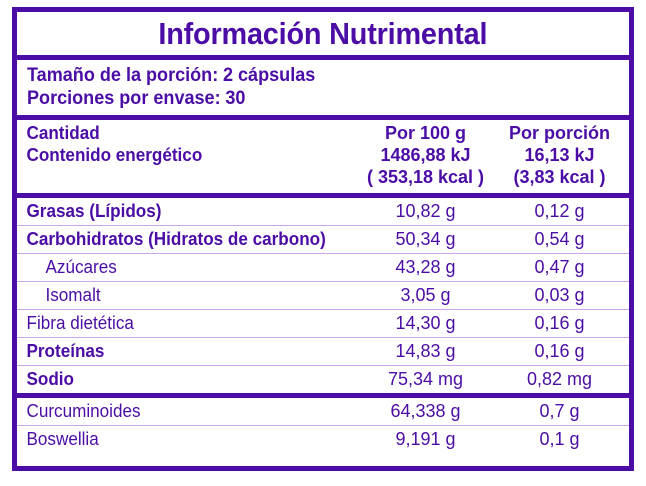  Describe the element at coordinates (50, 379) in the screenshot. I see `nutrient-name: Sodio` at that location.